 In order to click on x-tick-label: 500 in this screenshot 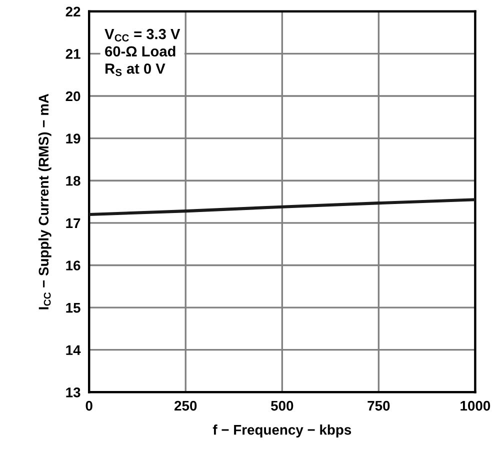, I will do `click(282, 405)`.